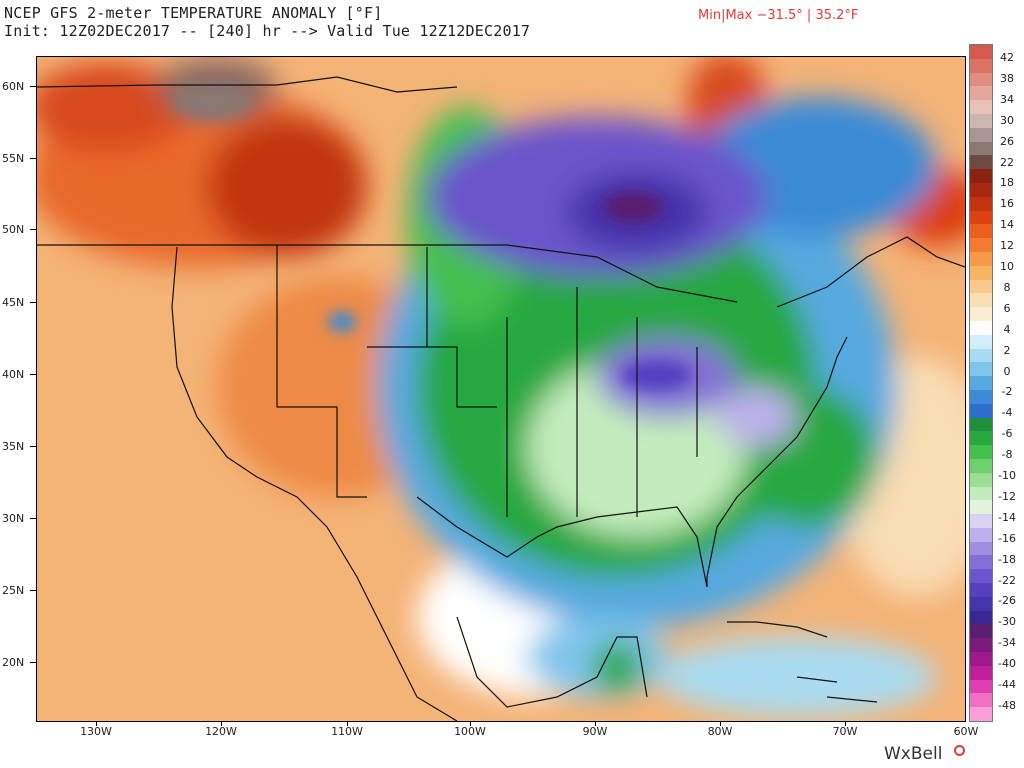  What do you see at coordinates (1007, 685) in the screenshot?
I see `color-scale-label: -44` at bounding box center [1007, 685].